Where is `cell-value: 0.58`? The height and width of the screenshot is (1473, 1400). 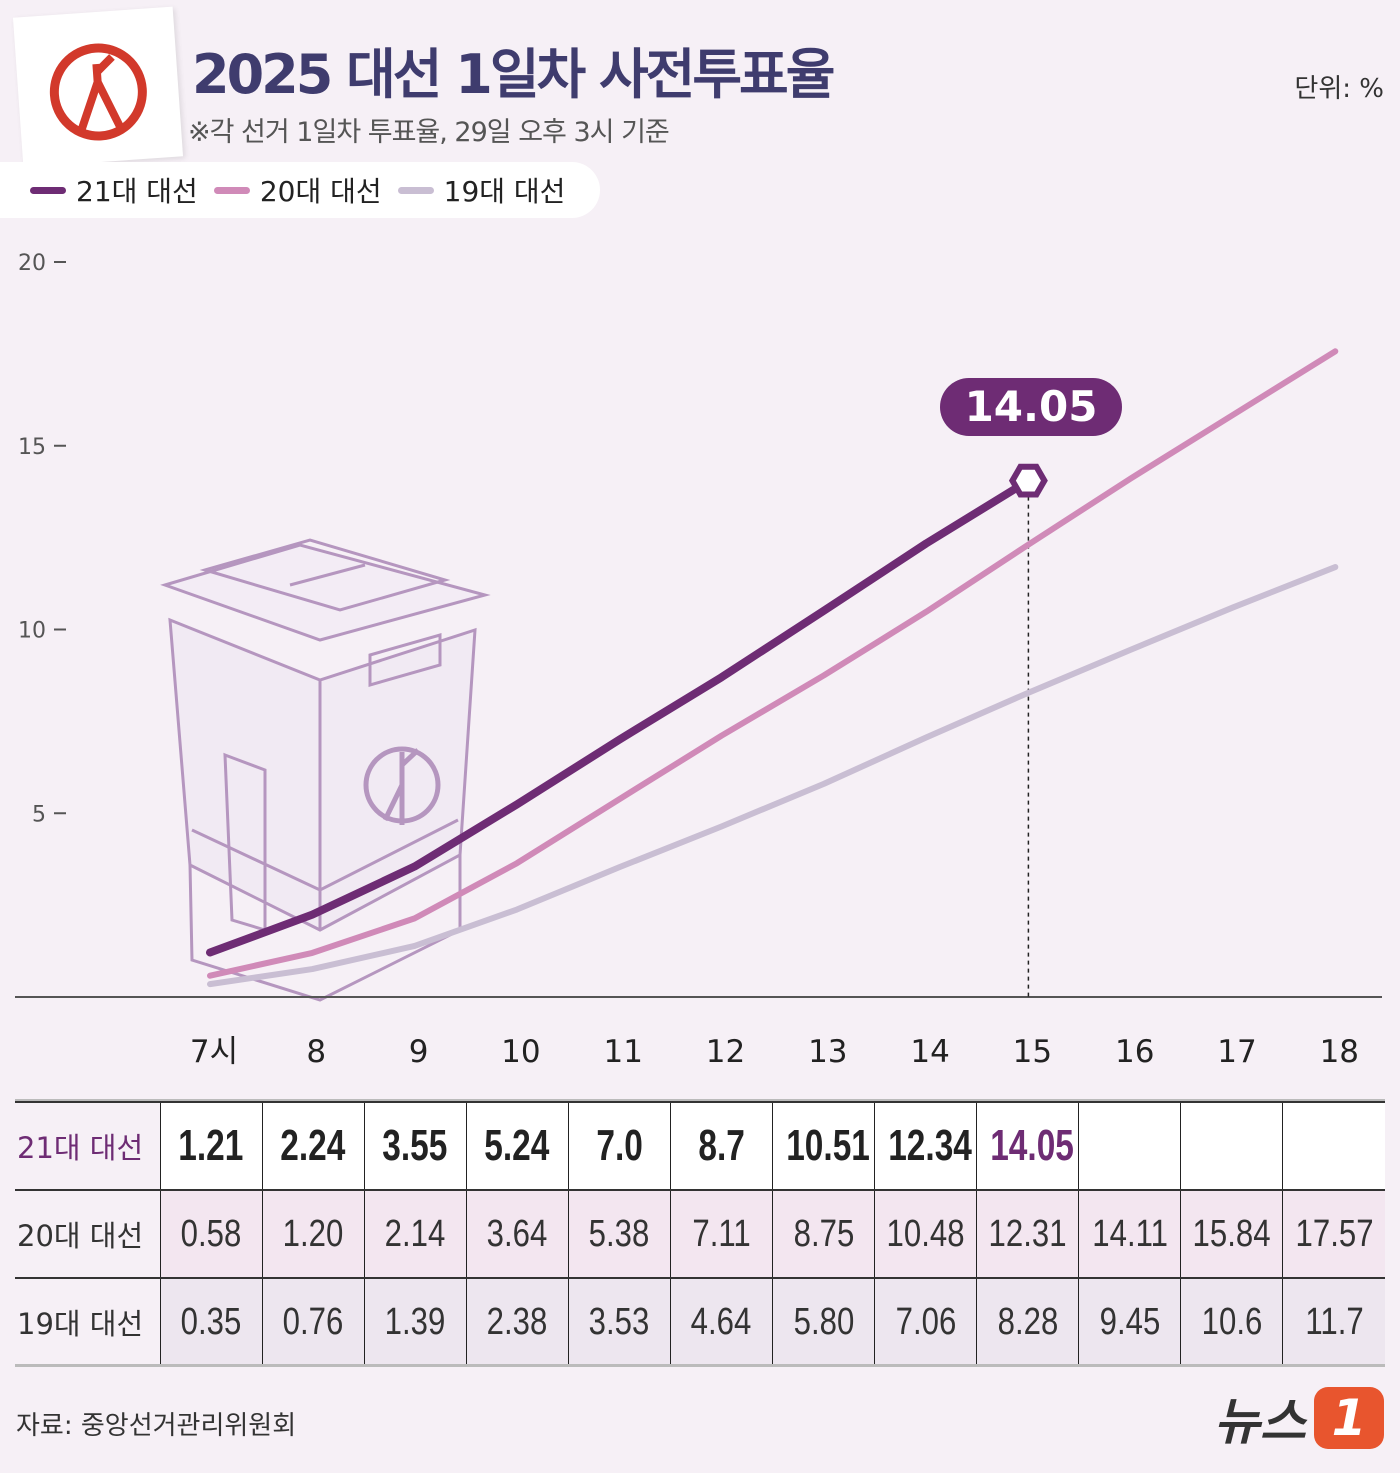
cell-value: 0.58 is located at coordinates (211, 1233).